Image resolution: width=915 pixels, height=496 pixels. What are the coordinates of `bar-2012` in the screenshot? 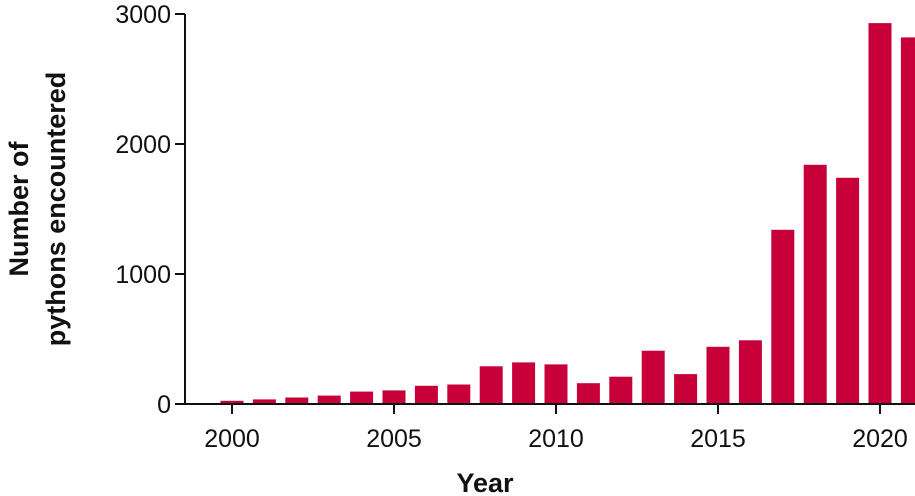 It's located at (621, 390).